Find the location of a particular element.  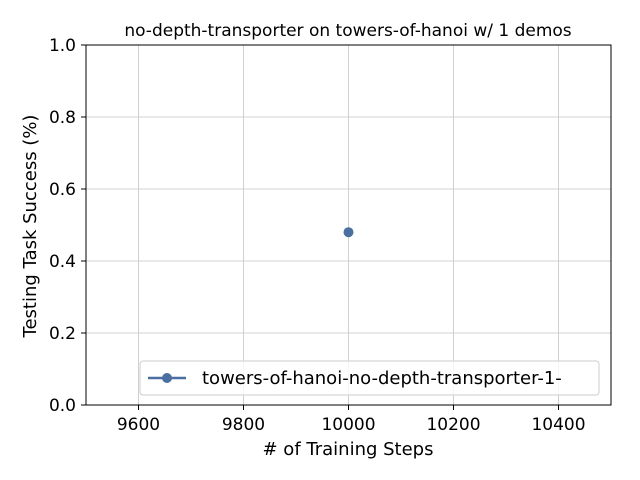

y-tick-label: 0.0 is located at coordinates (62, 406).